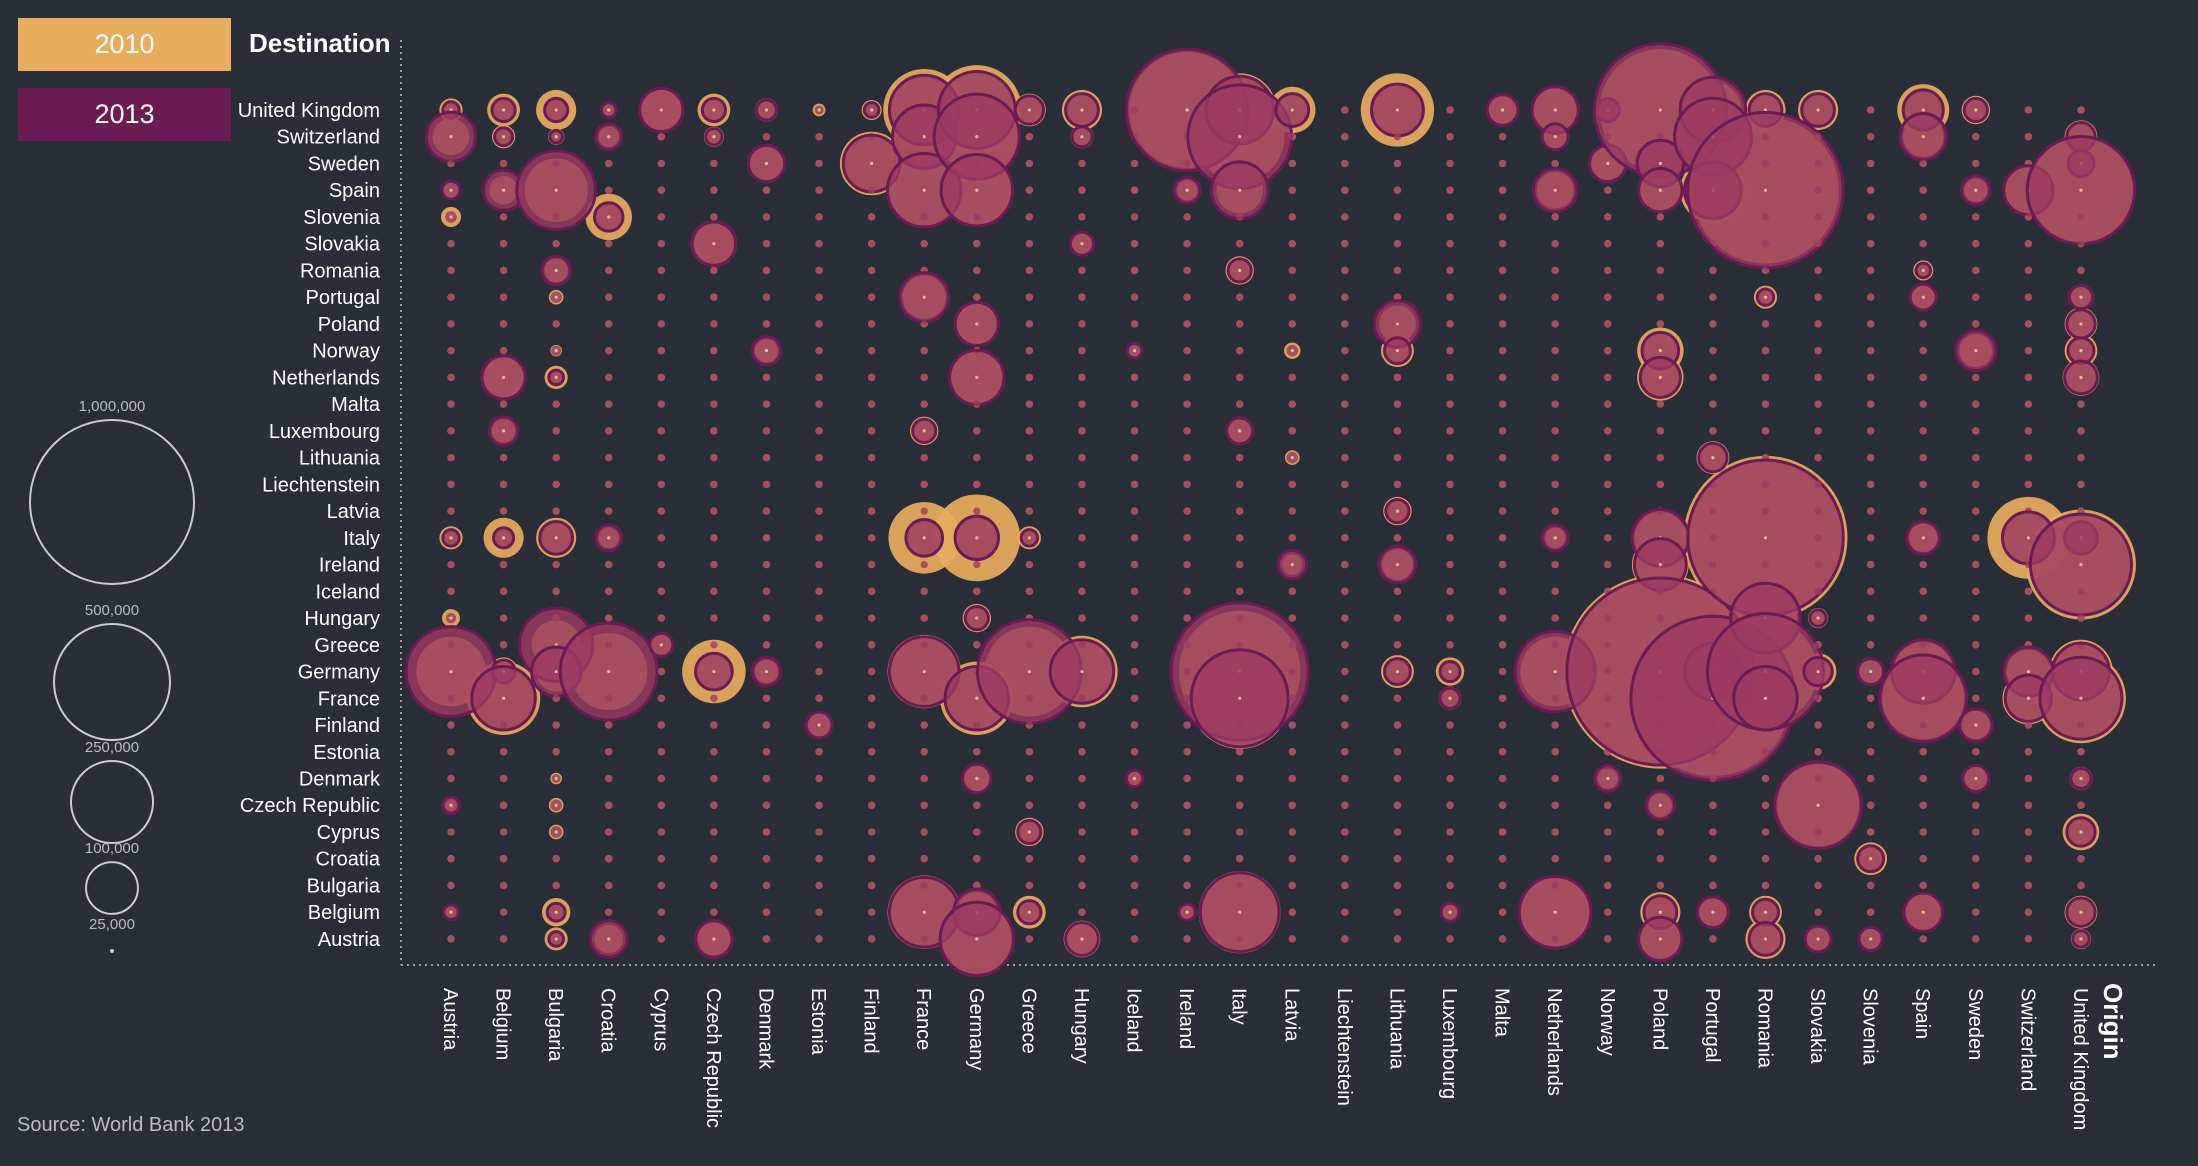 This screenshot has height=1166, width=2198. Describe the element at coordinates (1450, 885) in the screenshot. I see `bubble-2013-luxembourg-to-bulgaria` at that location.